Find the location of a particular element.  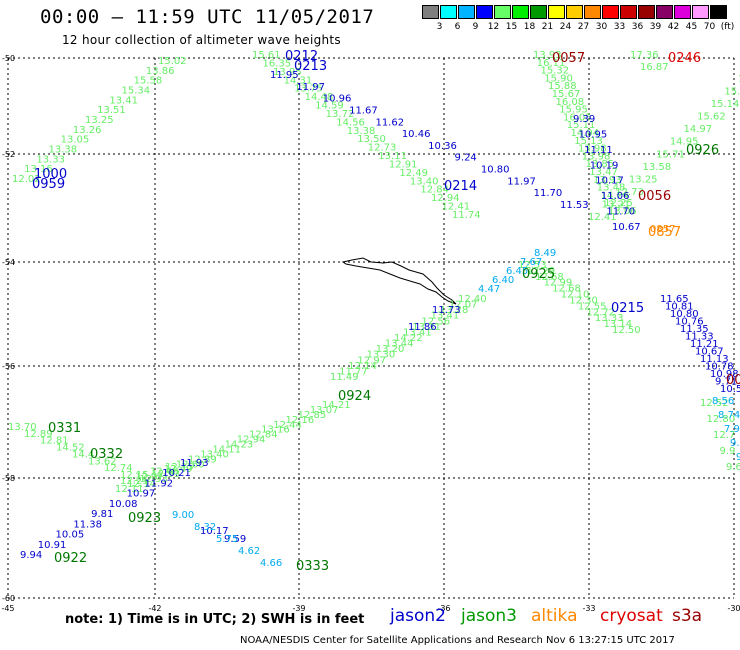

wave-height-value: 10.80 is located at coordinates (495, 170).